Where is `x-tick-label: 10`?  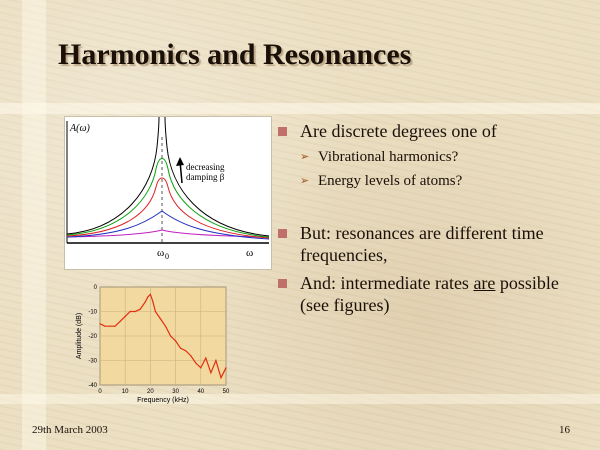
x-tick-label: 10 is located at coordinates (125, 392).